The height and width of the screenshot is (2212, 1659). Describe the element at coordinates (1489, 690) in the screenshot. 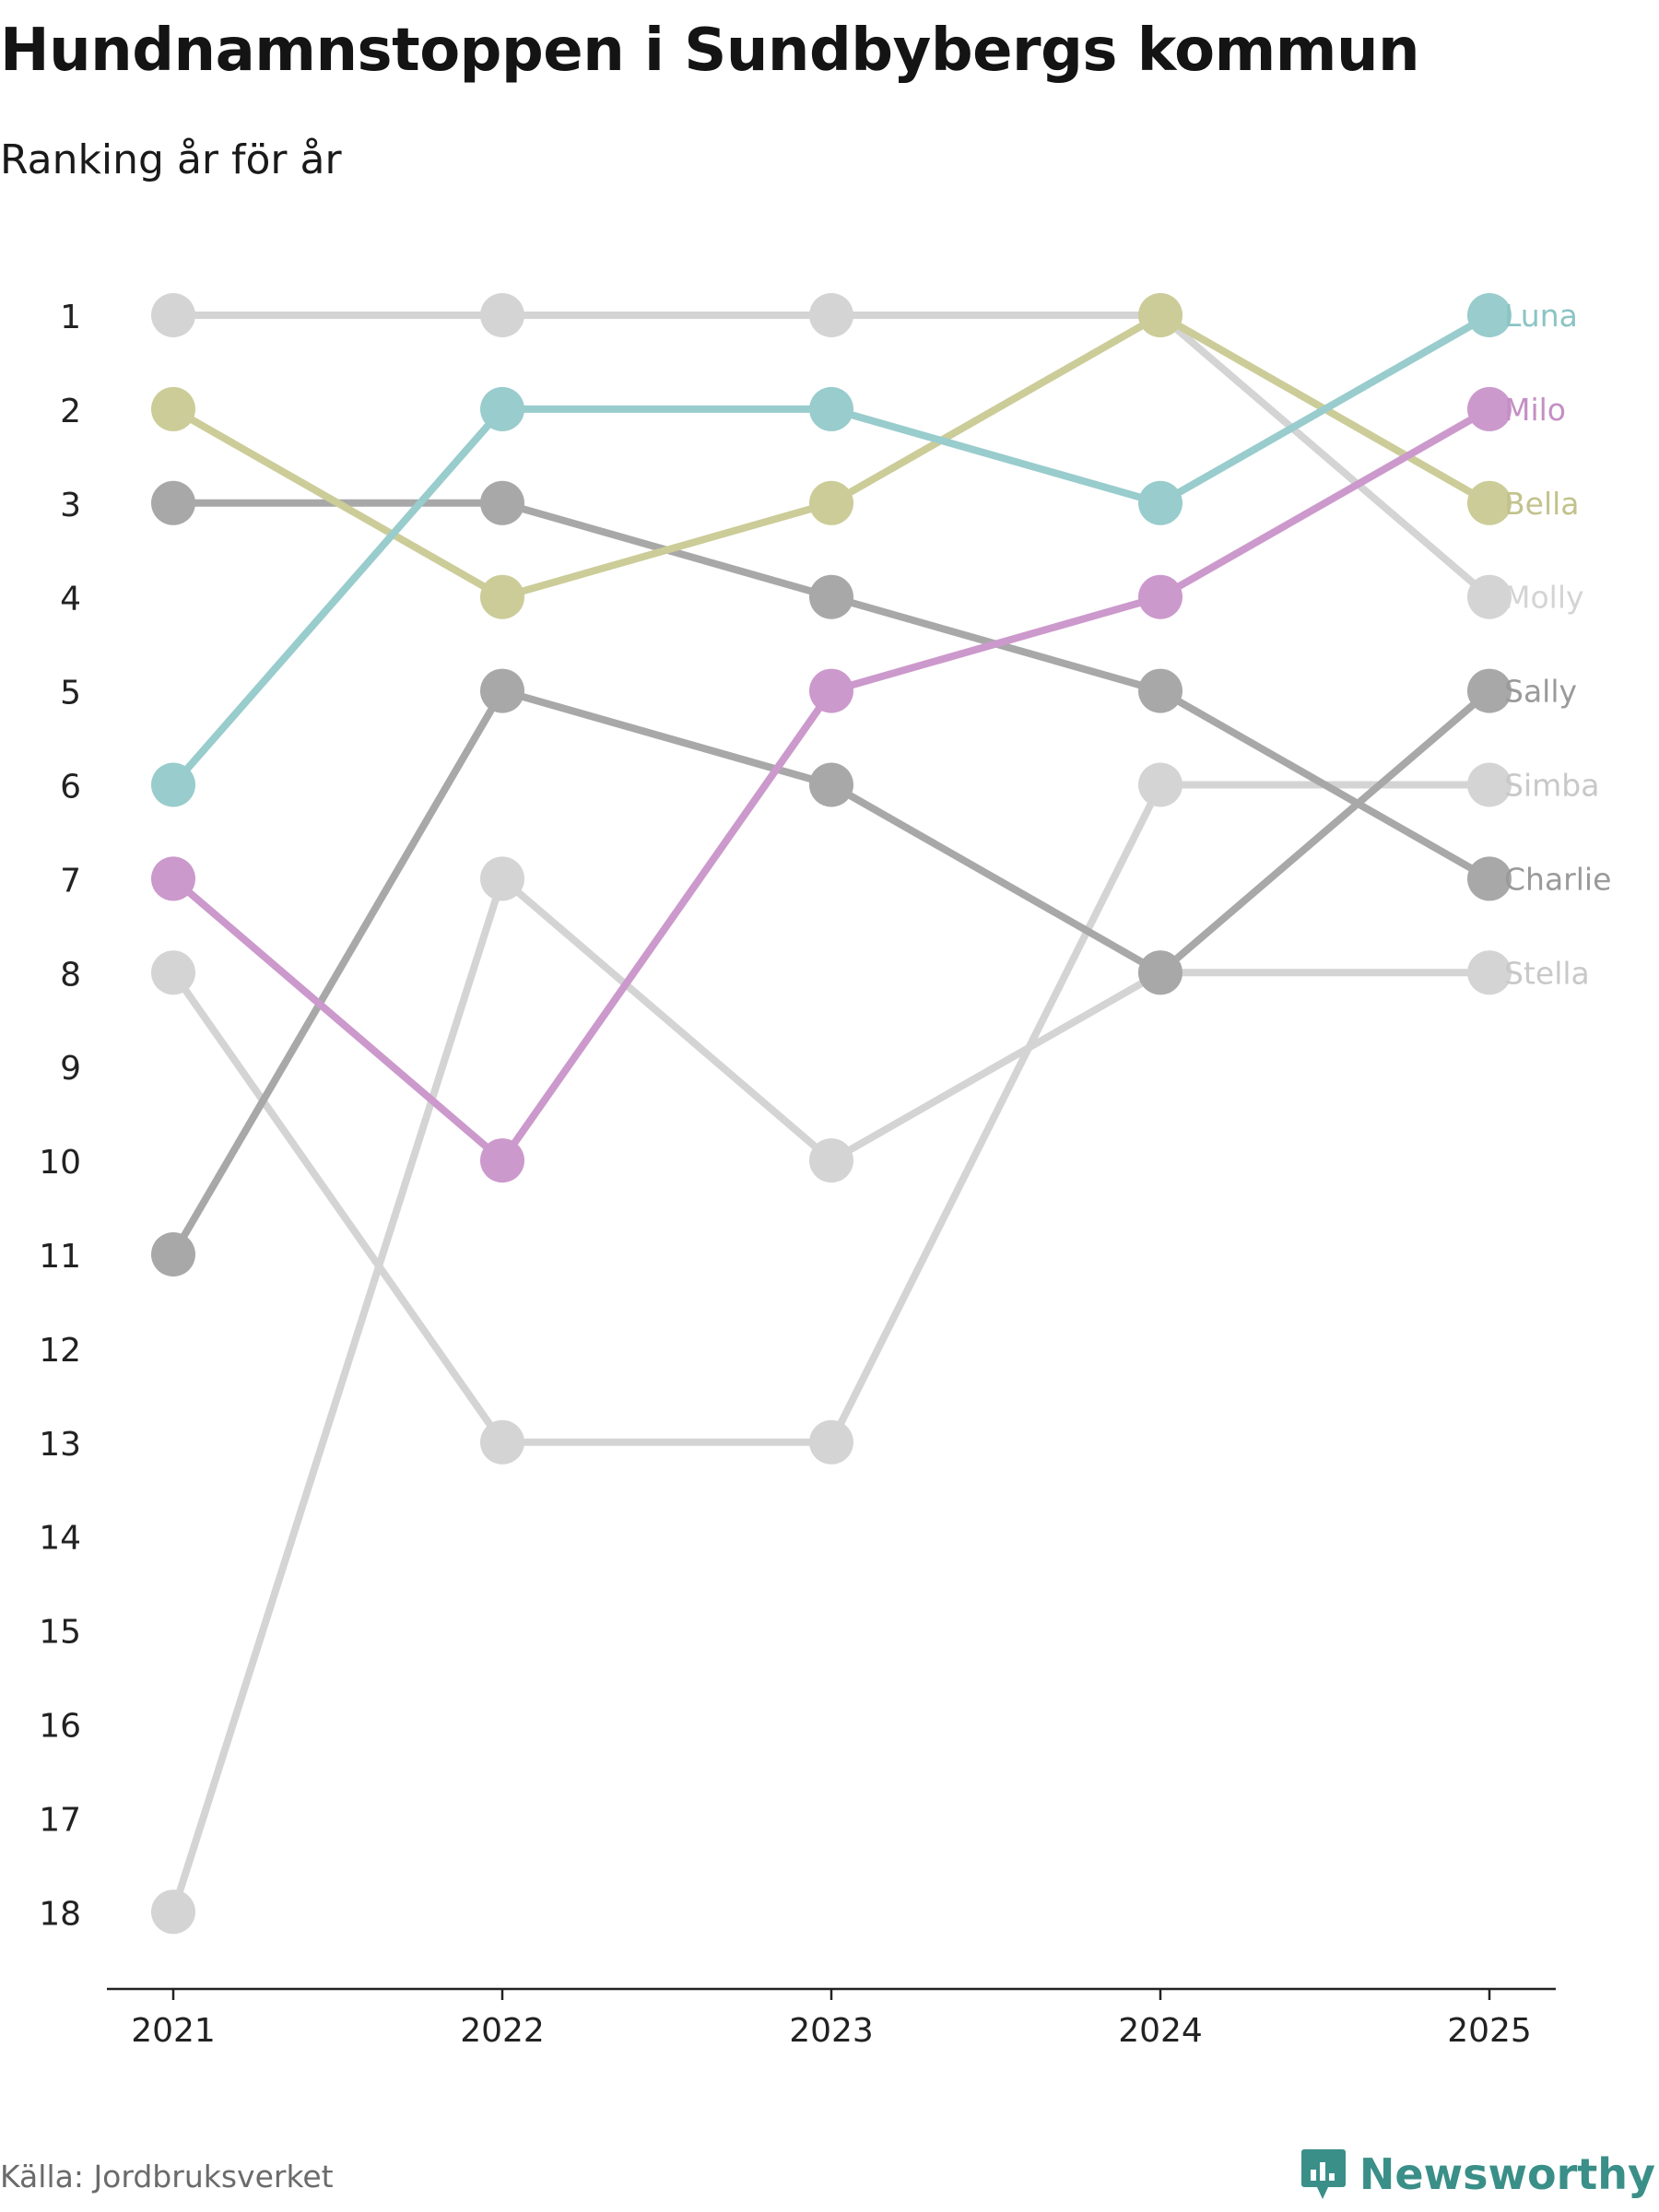

I see `point-sally-2025` at that location.